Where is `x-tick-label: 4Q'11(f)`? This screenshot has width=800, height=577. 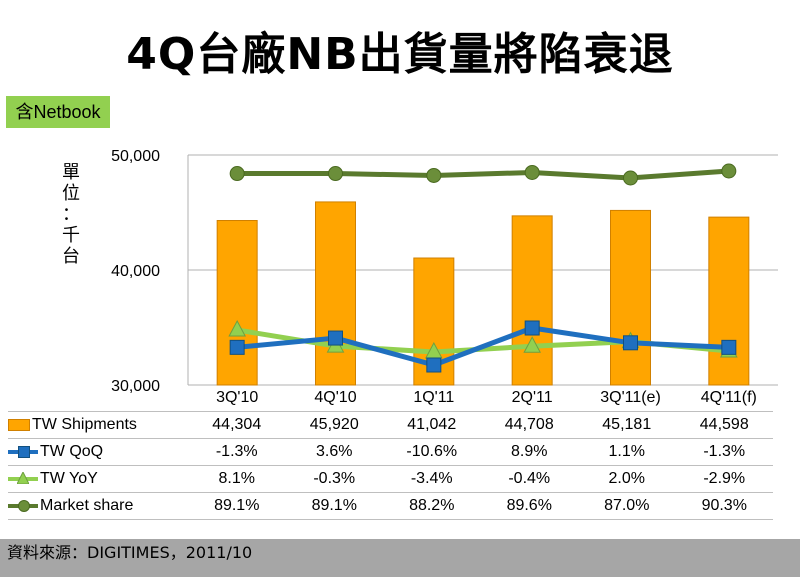
x-tick-label: 4Q'11(f) is located at coordinates (729, 397).